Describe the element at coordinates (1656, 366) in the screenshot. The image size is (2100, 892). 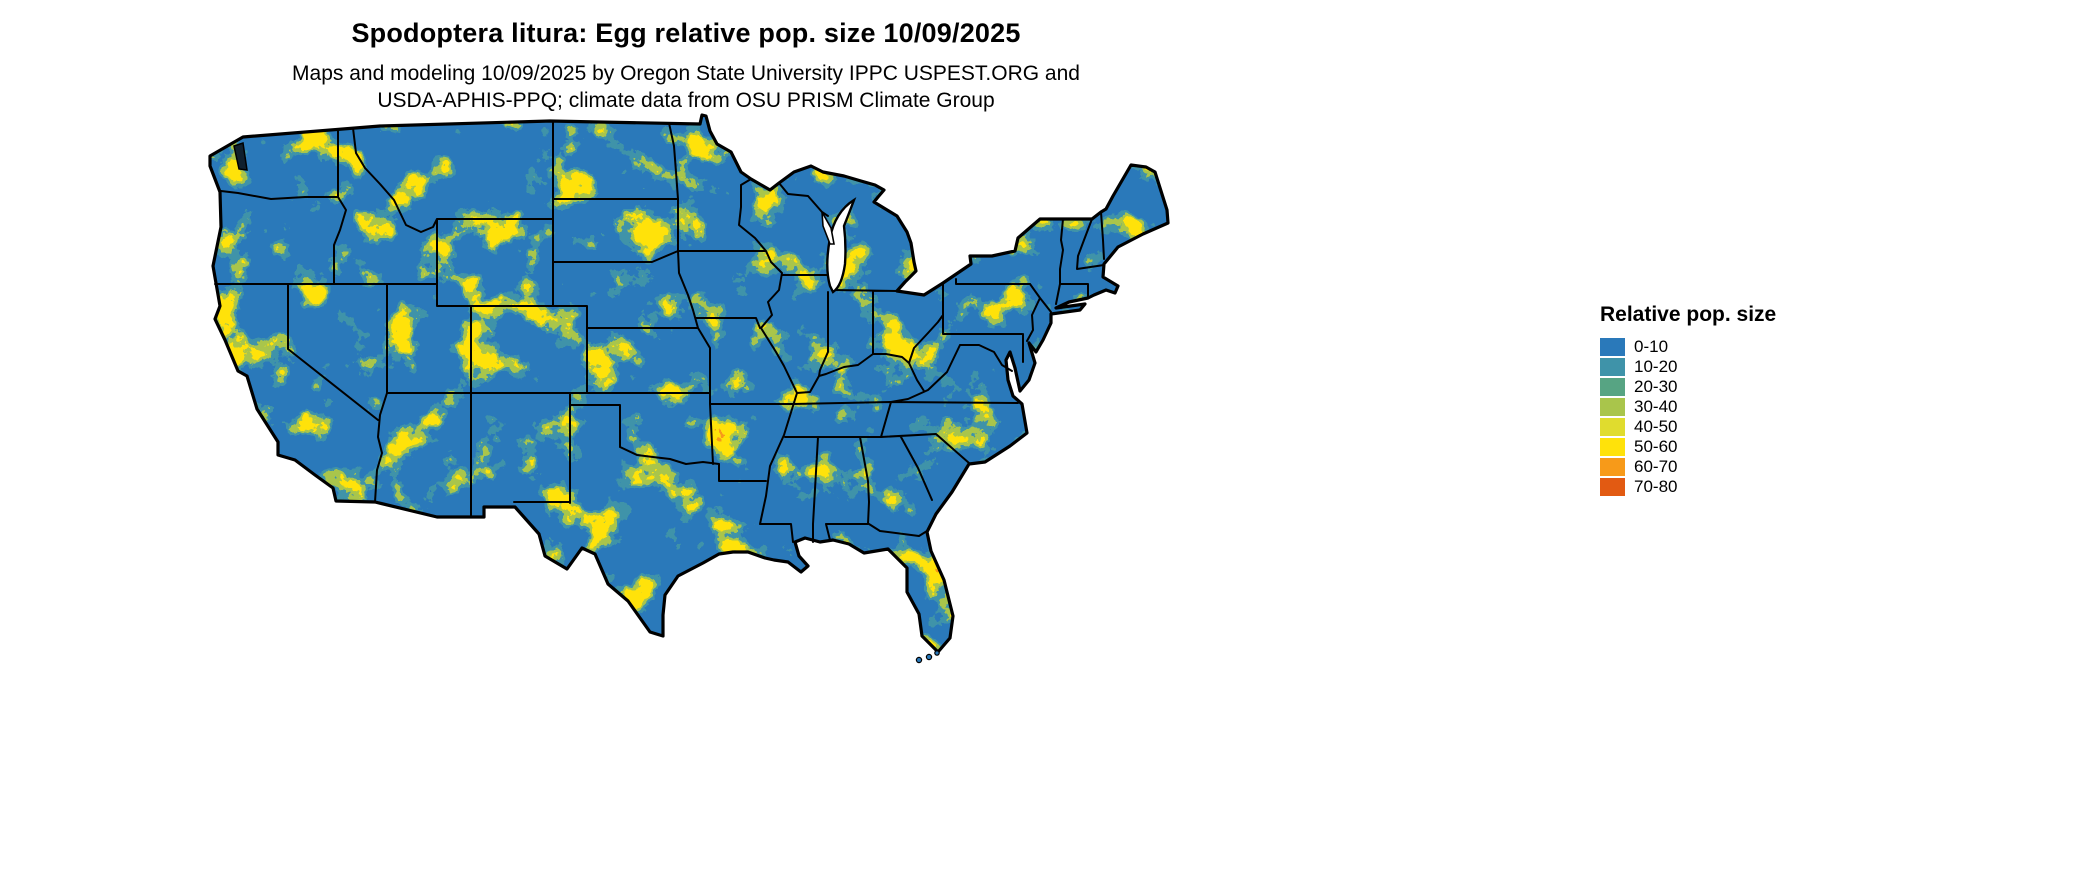
I see `legend-label: 10-20` at that location.